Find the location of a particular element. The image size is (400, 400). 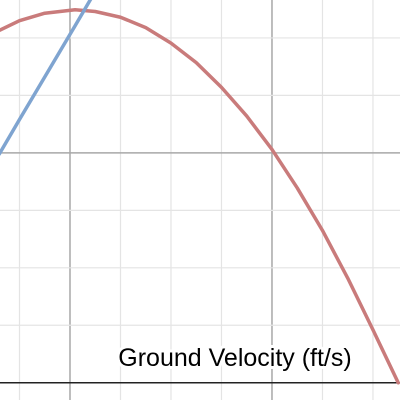

x-axis-label: Ground Velocity (ft/s) is located at coordinates (234, 358).